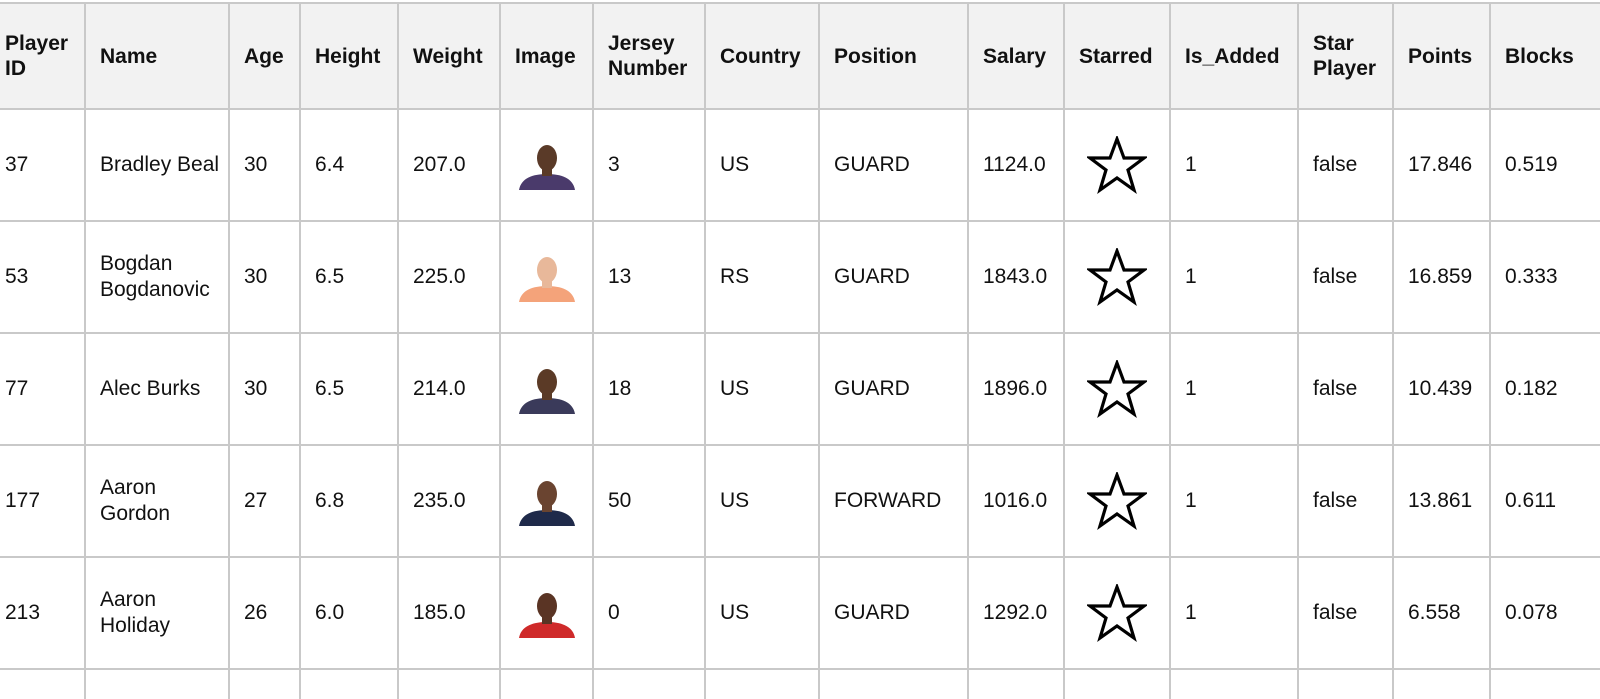  What do you see at coordinates (1441, 277) in the screenshot?
I see `cell-points: 16.859` at bounding box center [1441, 277].